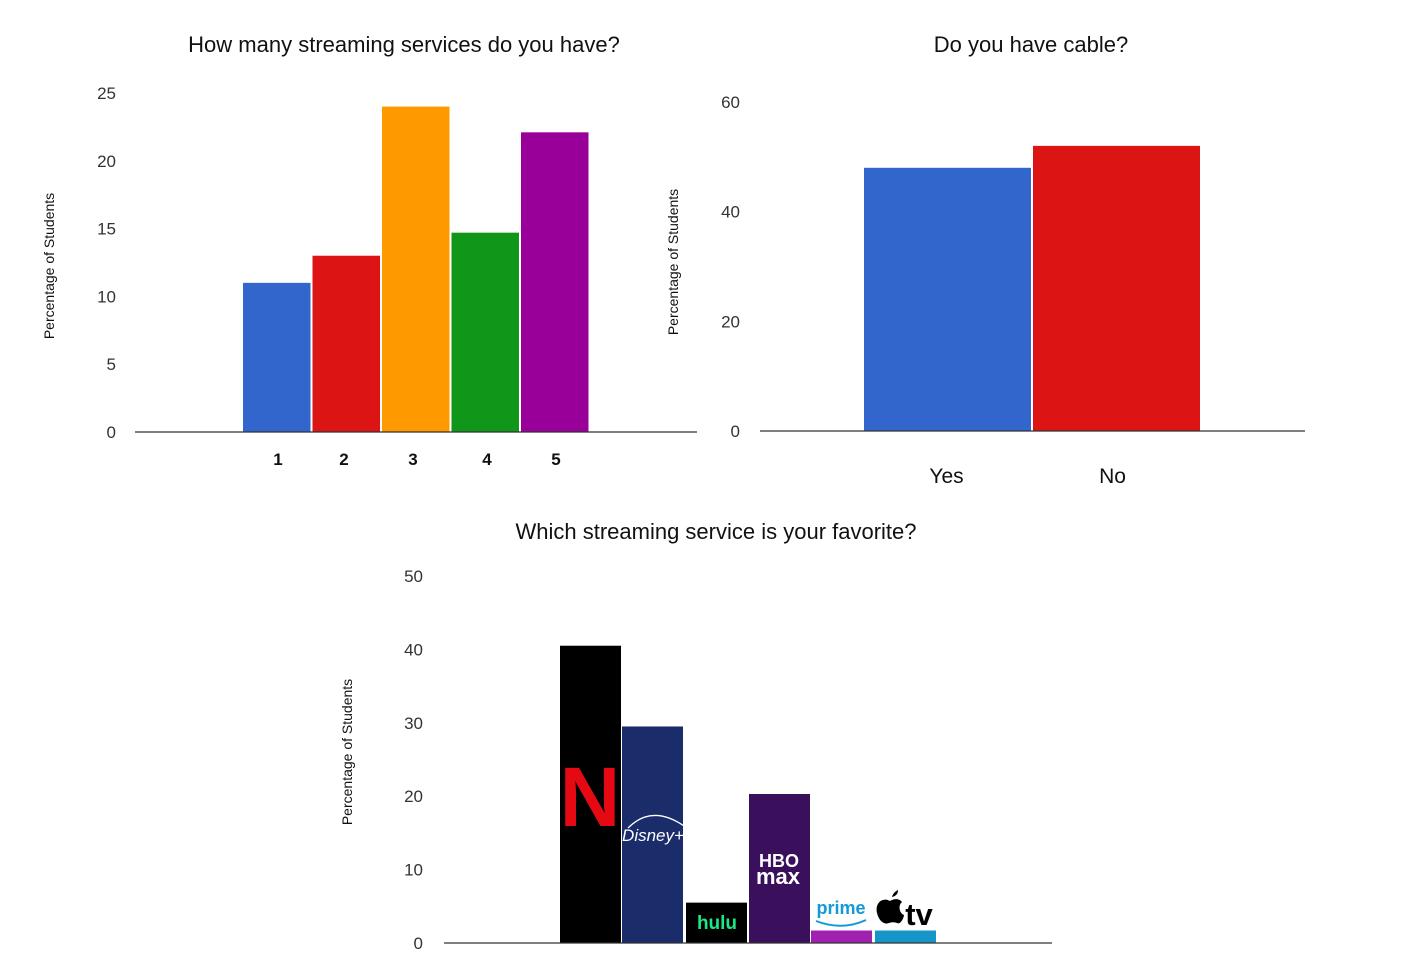  Describe the element at coordinates (555, 459) in the screenshot. I see `chart1-x-tick: 5` at that location.